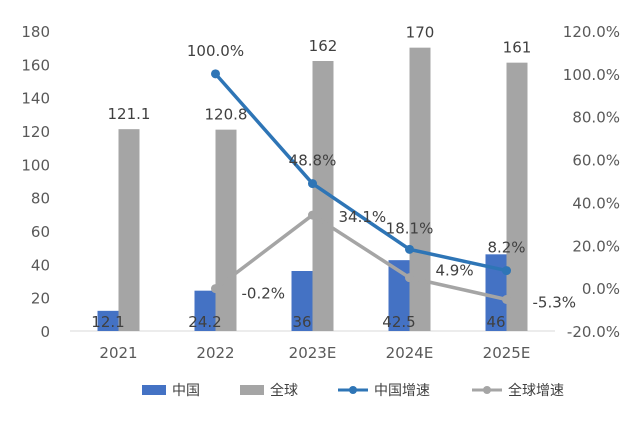  What do you see at coordinates (596, 161) in the screenshot?
I see `y-right-tick-label: 60.0%` at bounding box center [596, 161].